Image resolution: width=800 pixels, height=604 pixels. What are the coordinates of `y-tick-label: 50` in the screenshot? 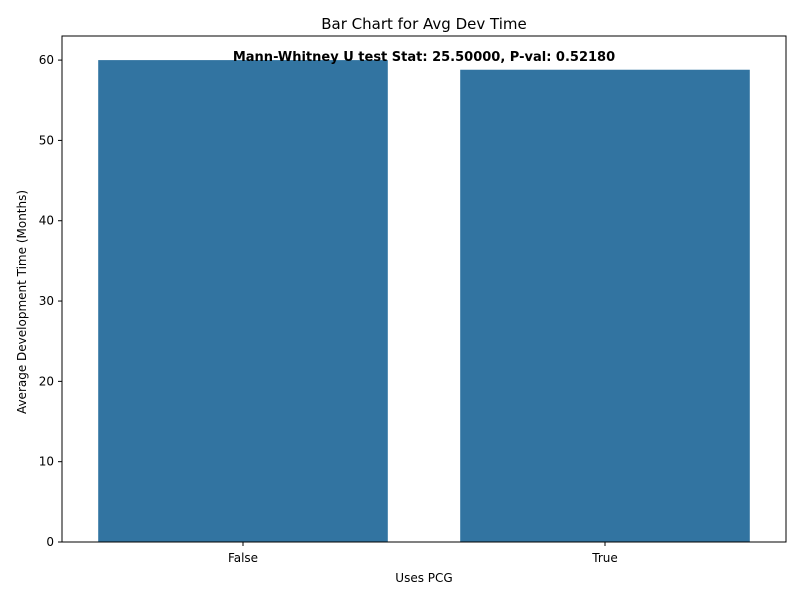 It's located at (46, 140).